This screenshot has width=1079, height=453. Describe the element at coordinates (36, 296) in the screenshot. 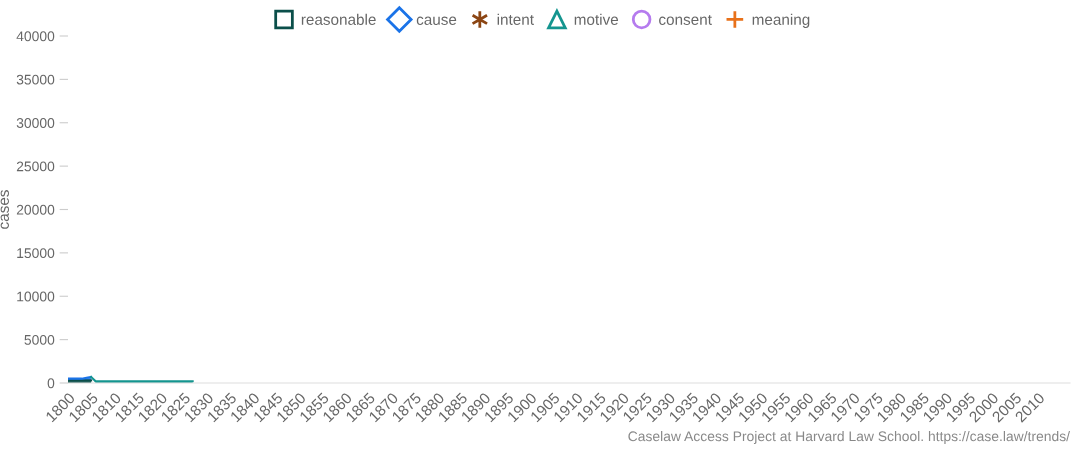

I see `y-tick-label: 10000` at that location.